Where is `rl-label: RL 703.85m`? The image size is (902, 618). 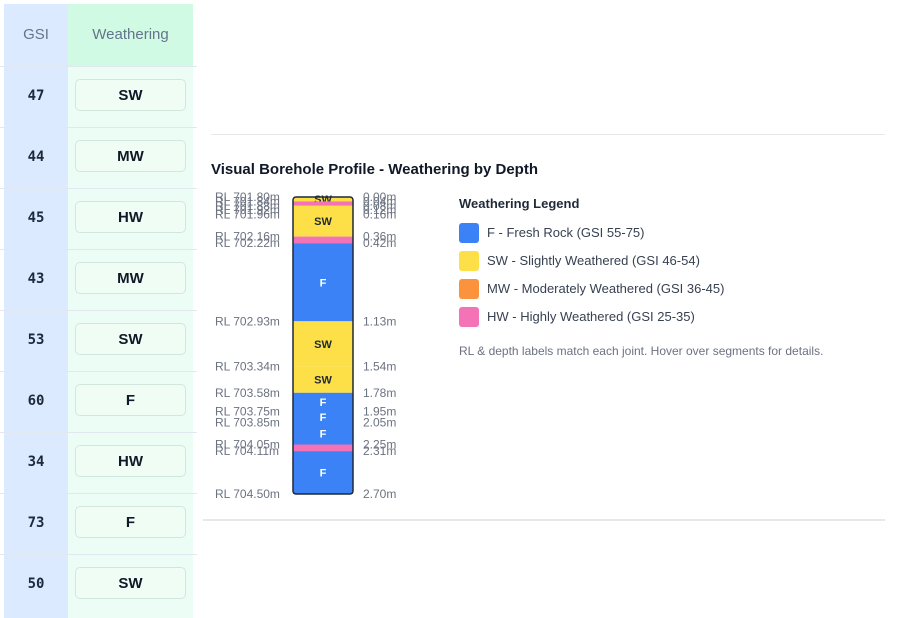 rl-label: RL 703.85m is located at coordinates (247, 423).